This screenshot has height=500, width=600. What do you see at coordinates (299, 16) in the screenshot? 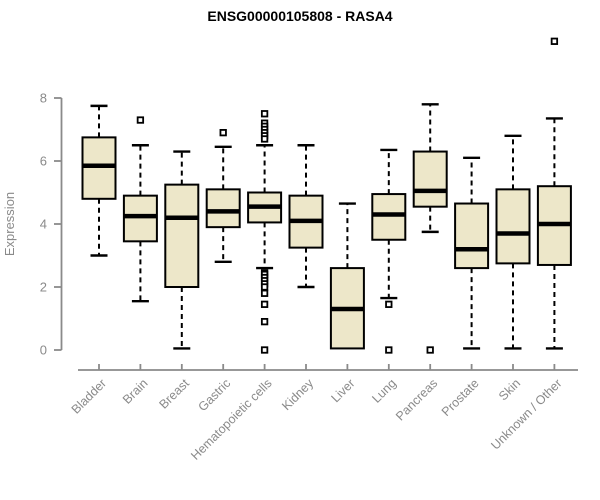
I see `chart-title: ENSG00000105808 - RASA4` at bounding box center [299, 16].